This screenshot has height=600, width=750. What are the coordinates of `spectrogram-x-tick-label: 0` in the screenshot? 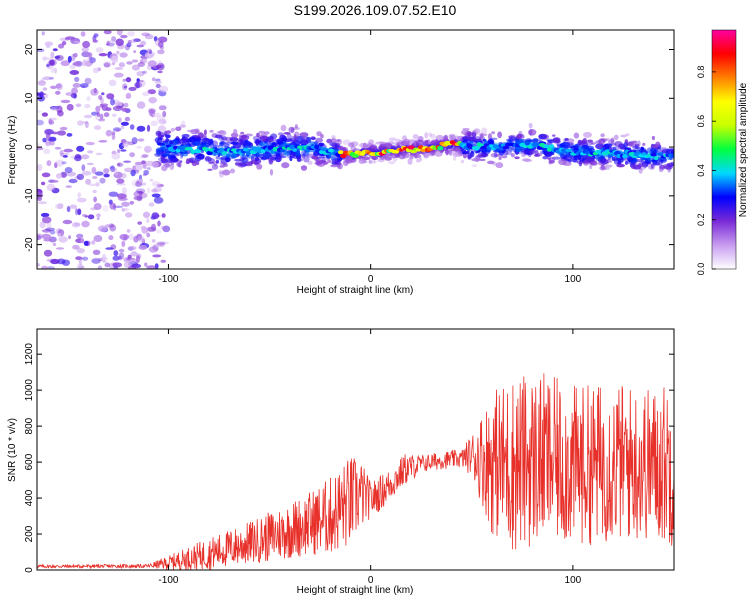 It's located at (371, 279).